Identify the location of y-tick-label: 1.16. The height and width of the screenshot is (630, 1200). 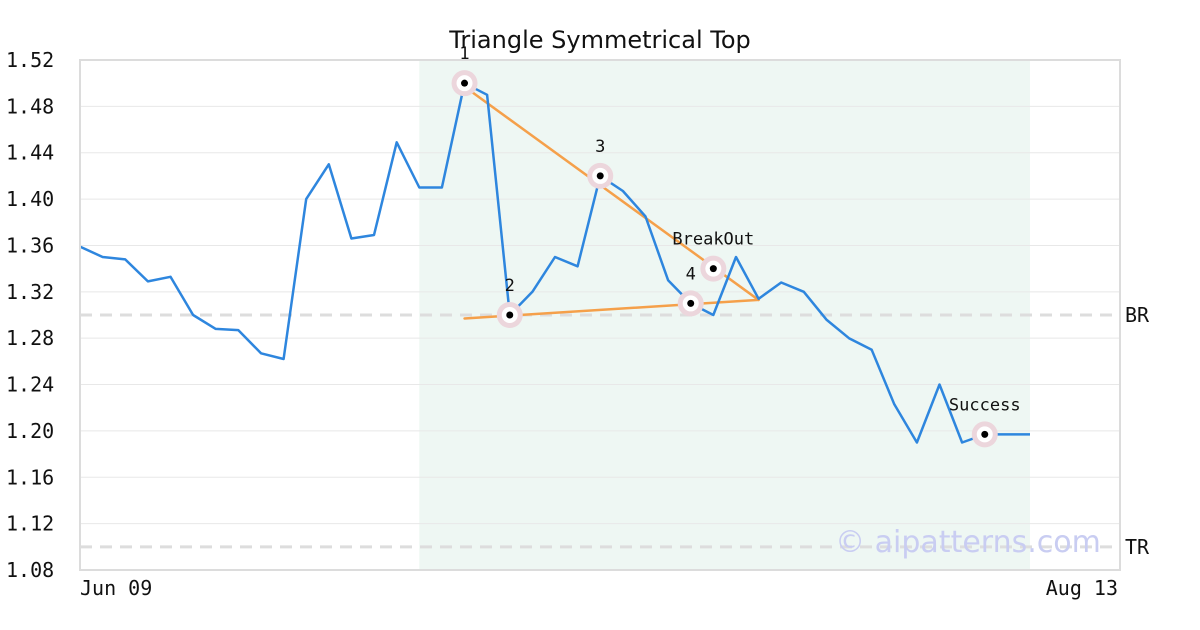
(30, 477).